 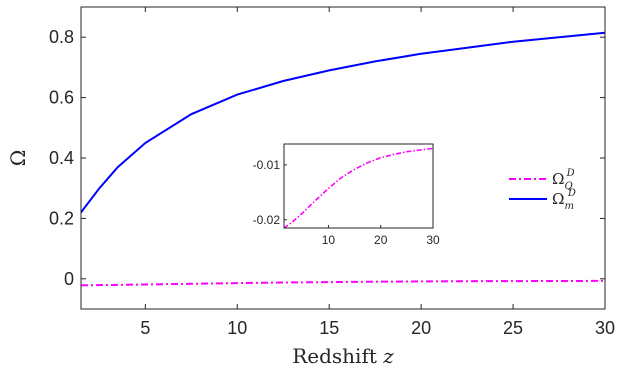 What do you see at coordinates (61, 37) in the screenshot?
I see `y-tick-label: 0.8` at bounding box center [61, 37].